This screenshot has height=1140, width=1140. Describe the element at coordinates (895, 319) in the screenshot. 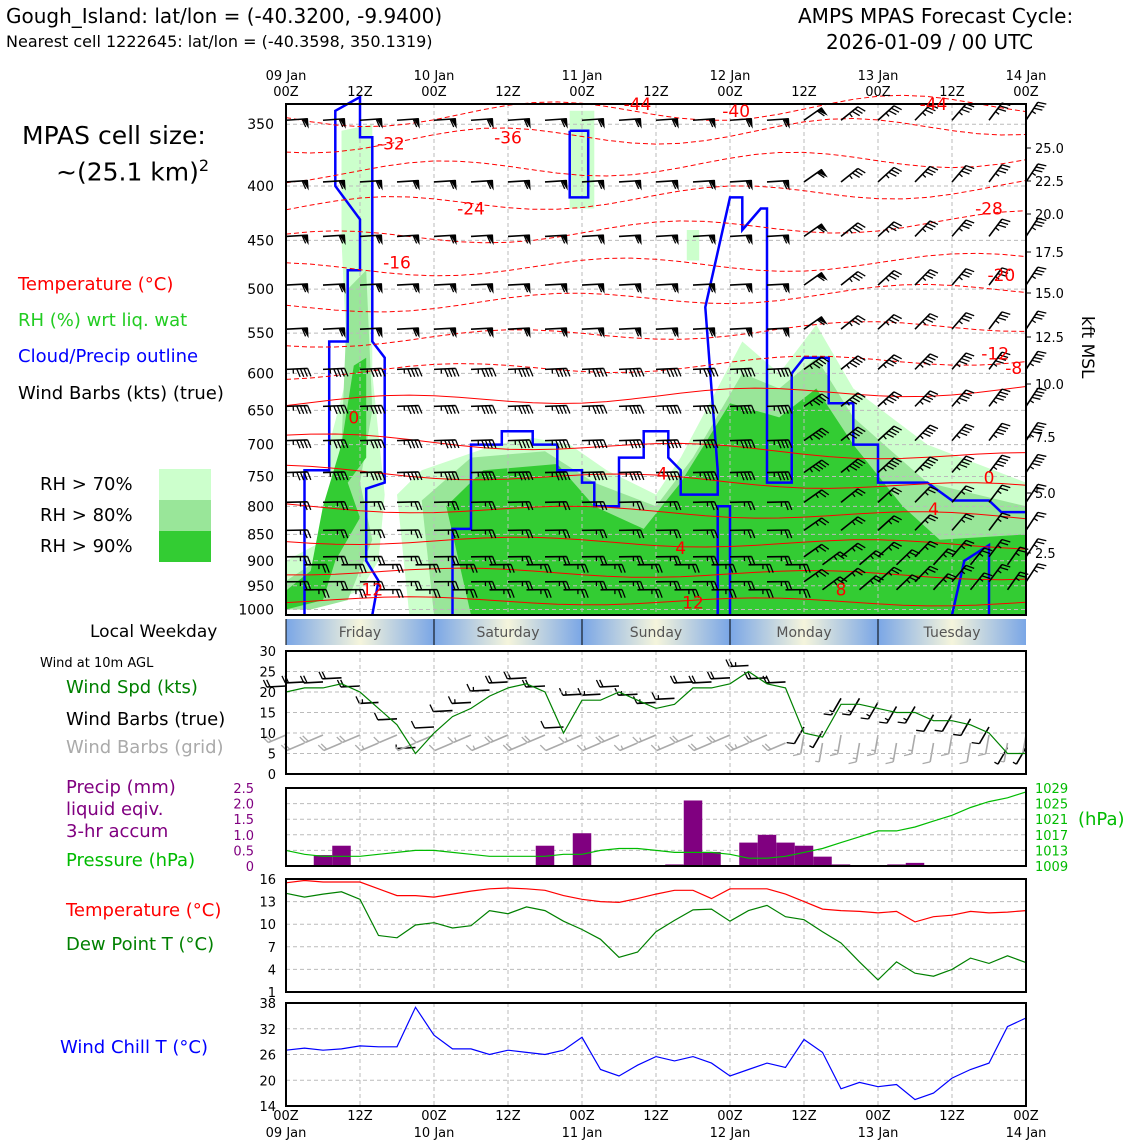

I see `xs-wind-barb-100-barb` at that location.